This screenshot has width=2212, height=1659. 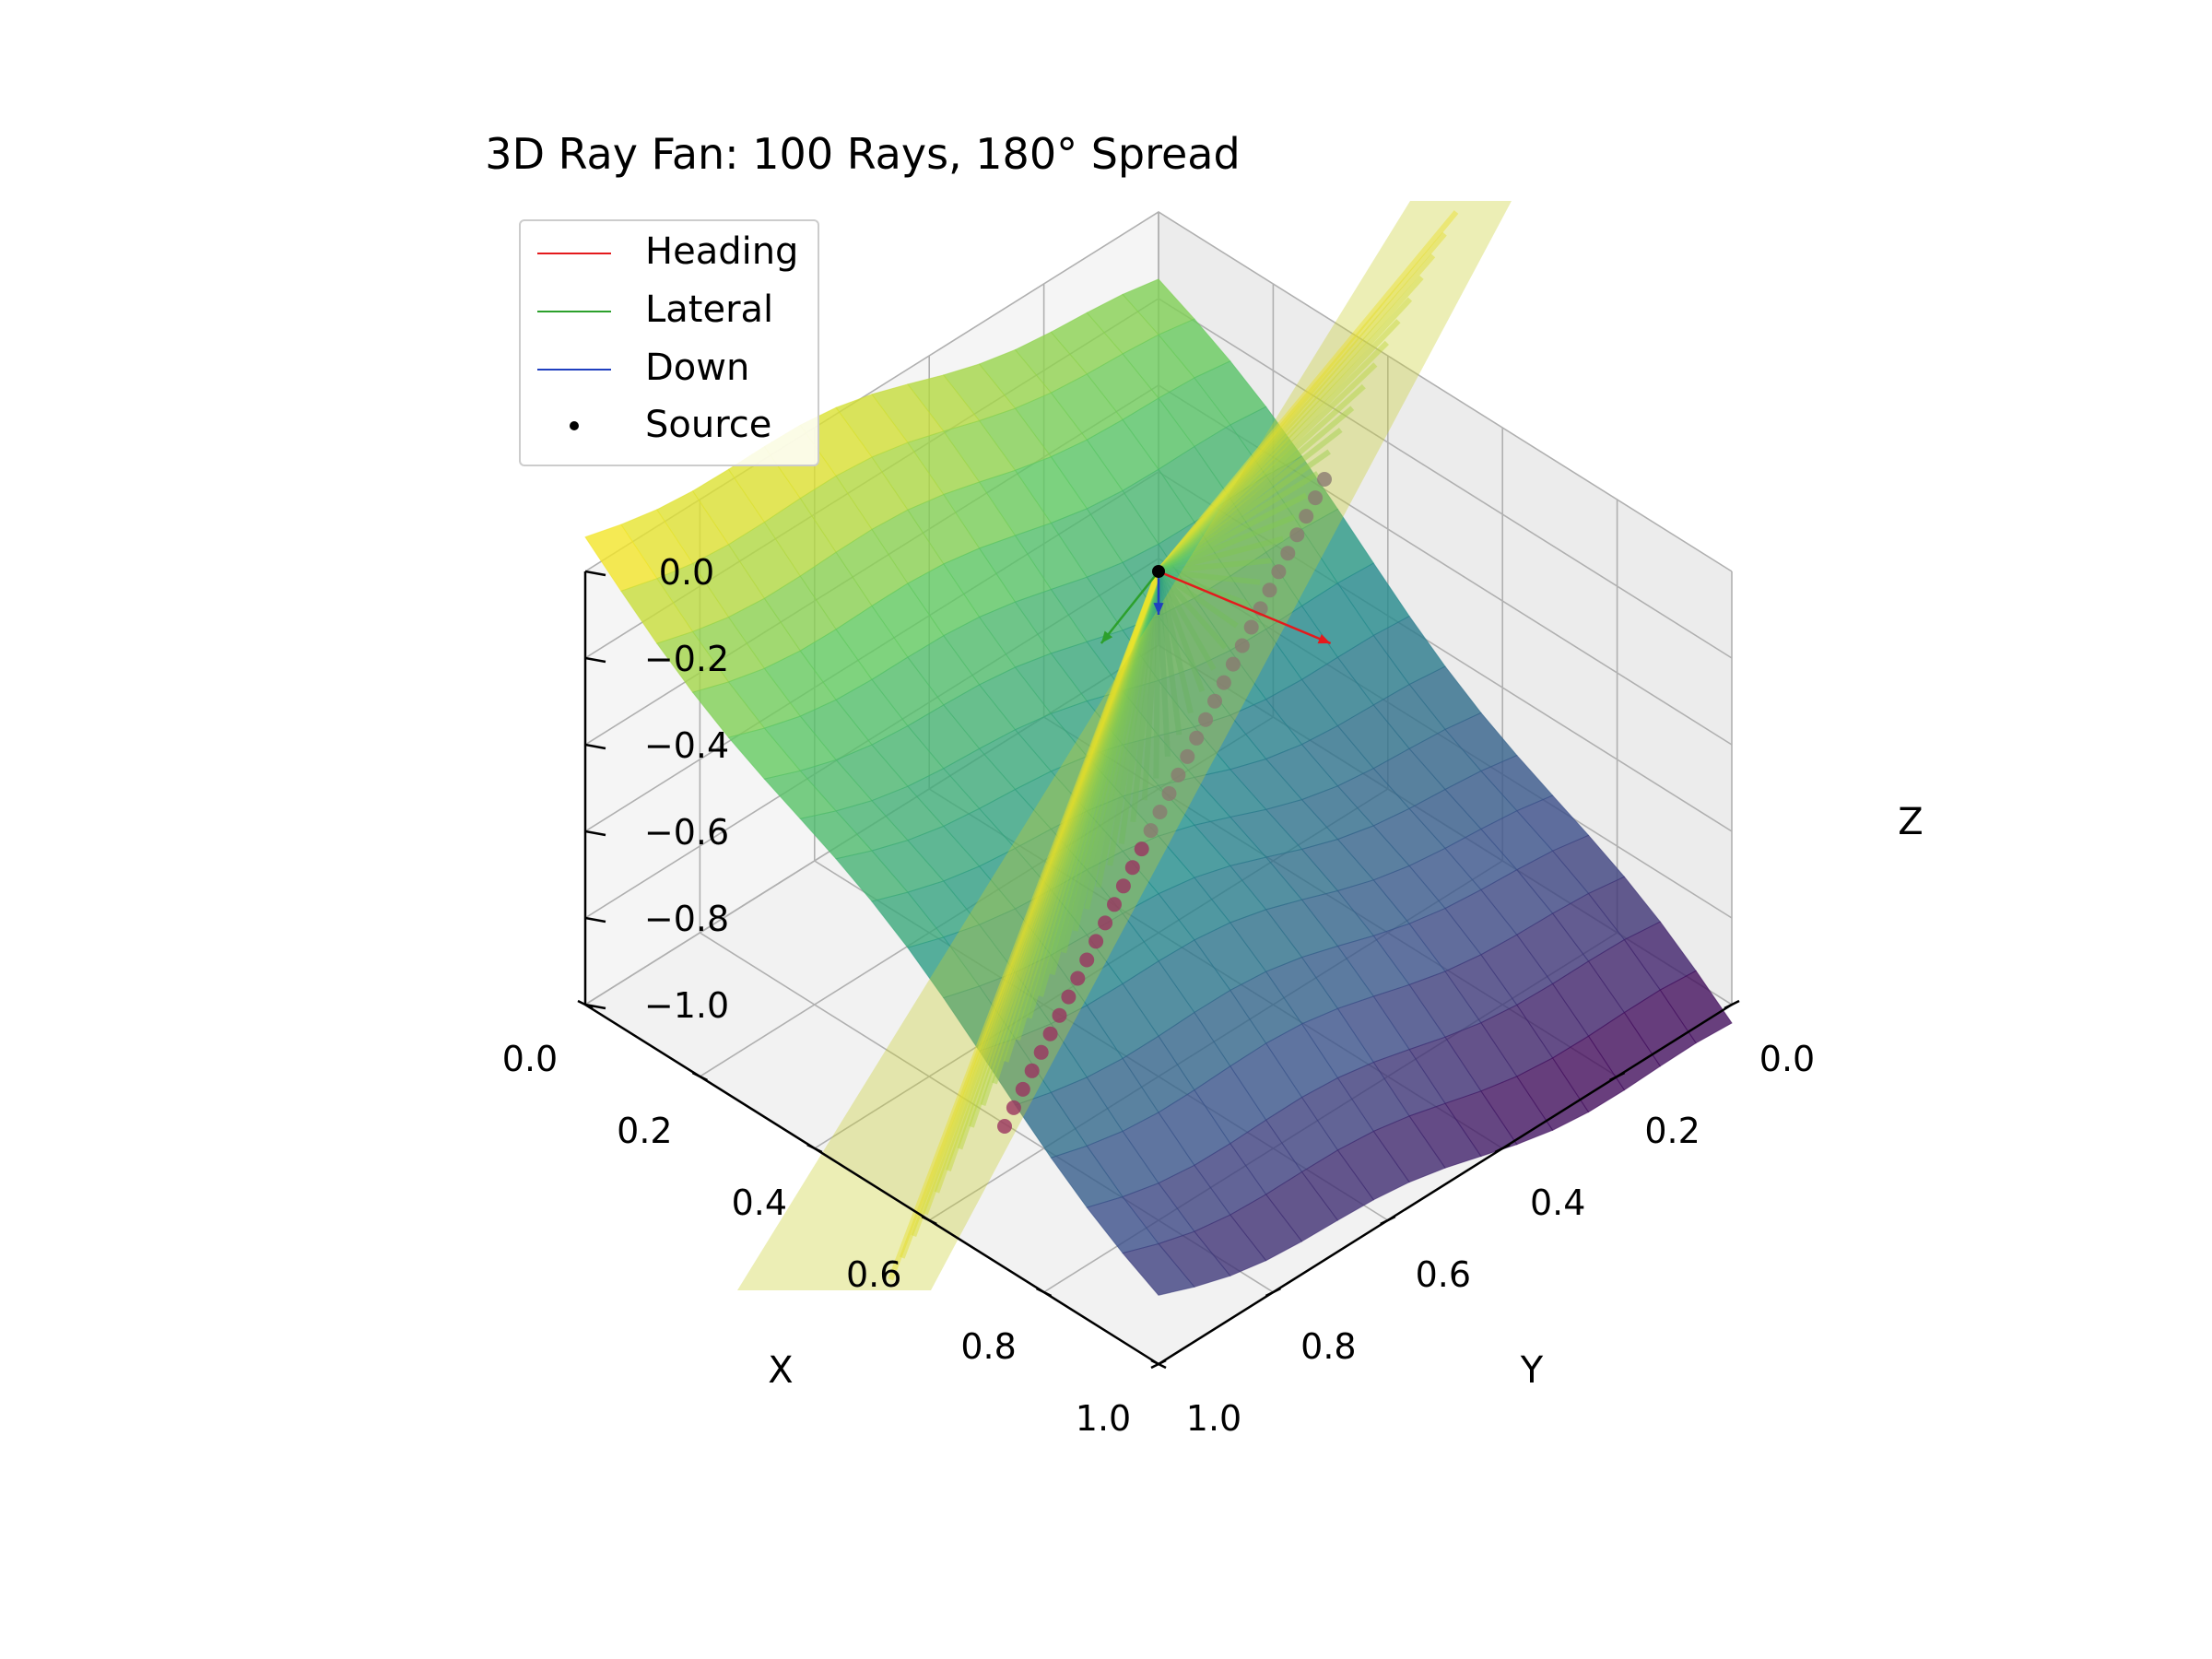 I want to click on x-axis-label: X, so click(x=780, y=1370).